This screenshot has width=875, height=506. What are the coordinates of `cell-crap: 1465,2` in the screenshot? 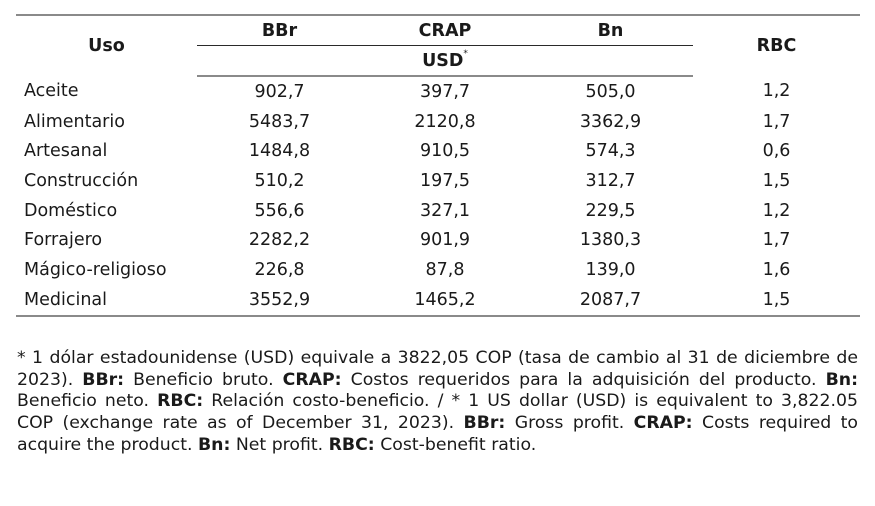 It's located at (445, 300).